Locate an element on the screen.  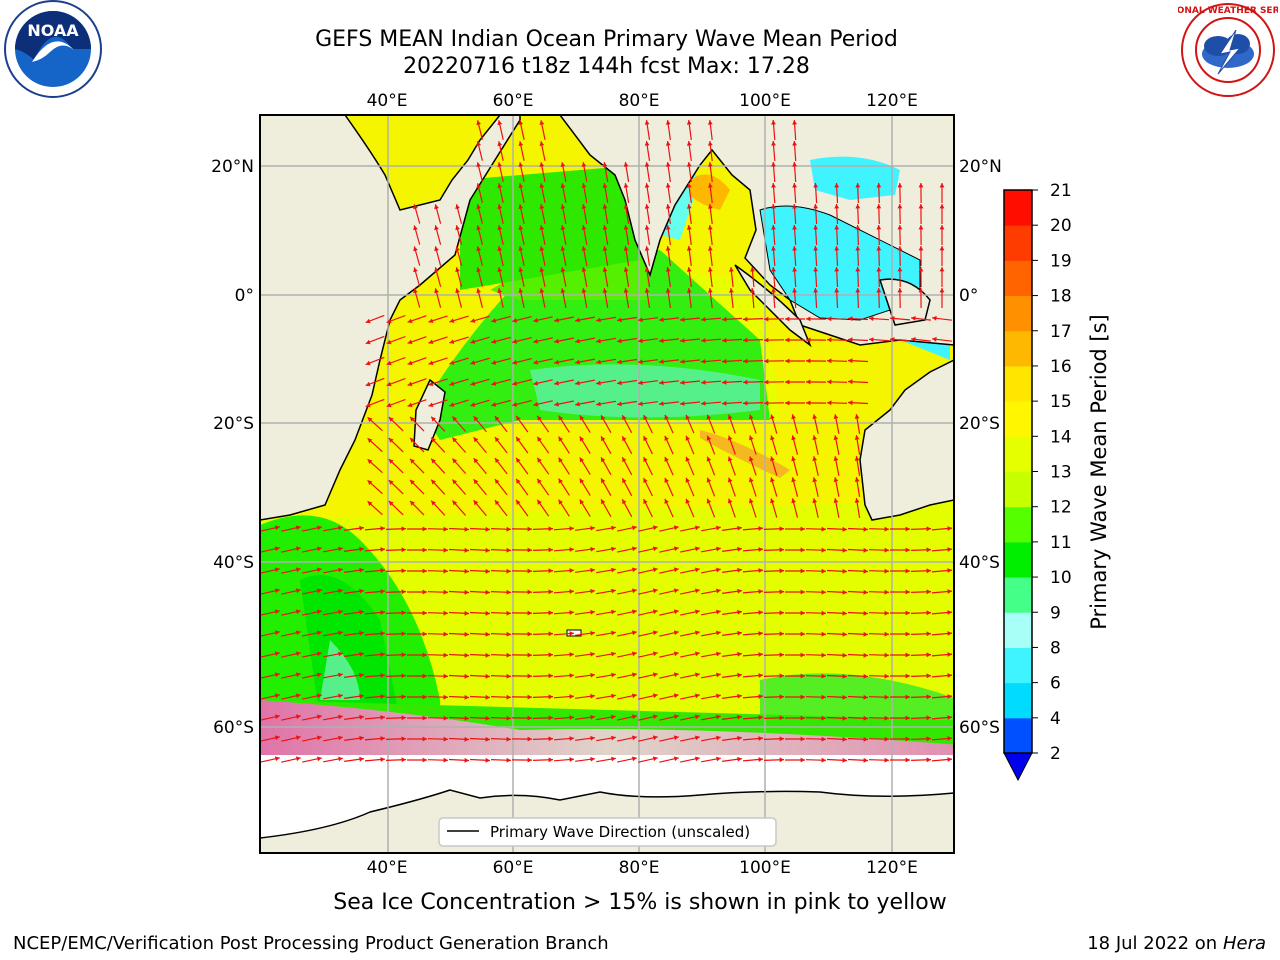
lon-label-bottom: 80°E is located at coordinates (639, 868).